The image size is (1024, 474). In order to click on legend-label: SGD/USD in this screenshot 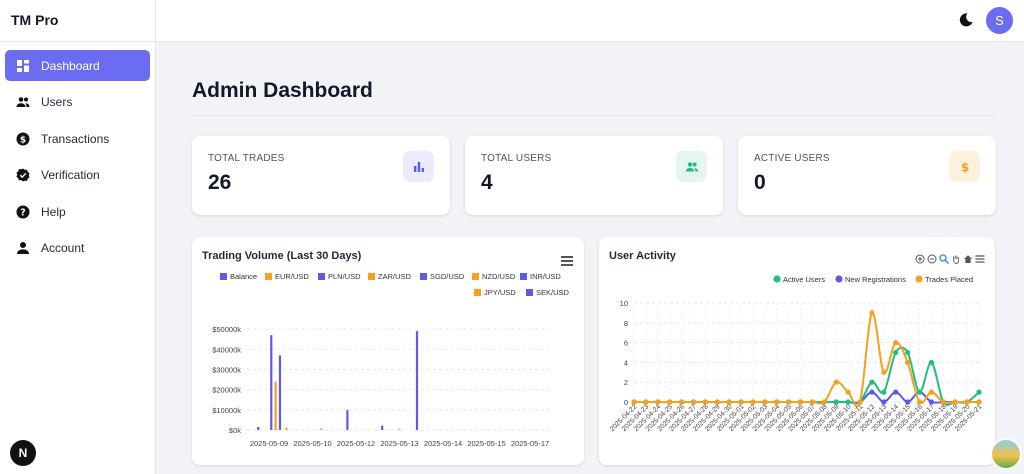, I will do `click(447, 276)`.